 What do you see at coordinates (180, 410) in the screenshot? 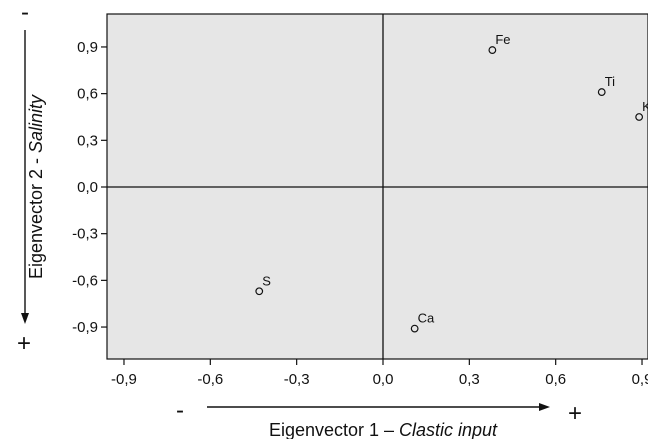
I see `x-arrow-minus: -` at bounding box center [180, 410].